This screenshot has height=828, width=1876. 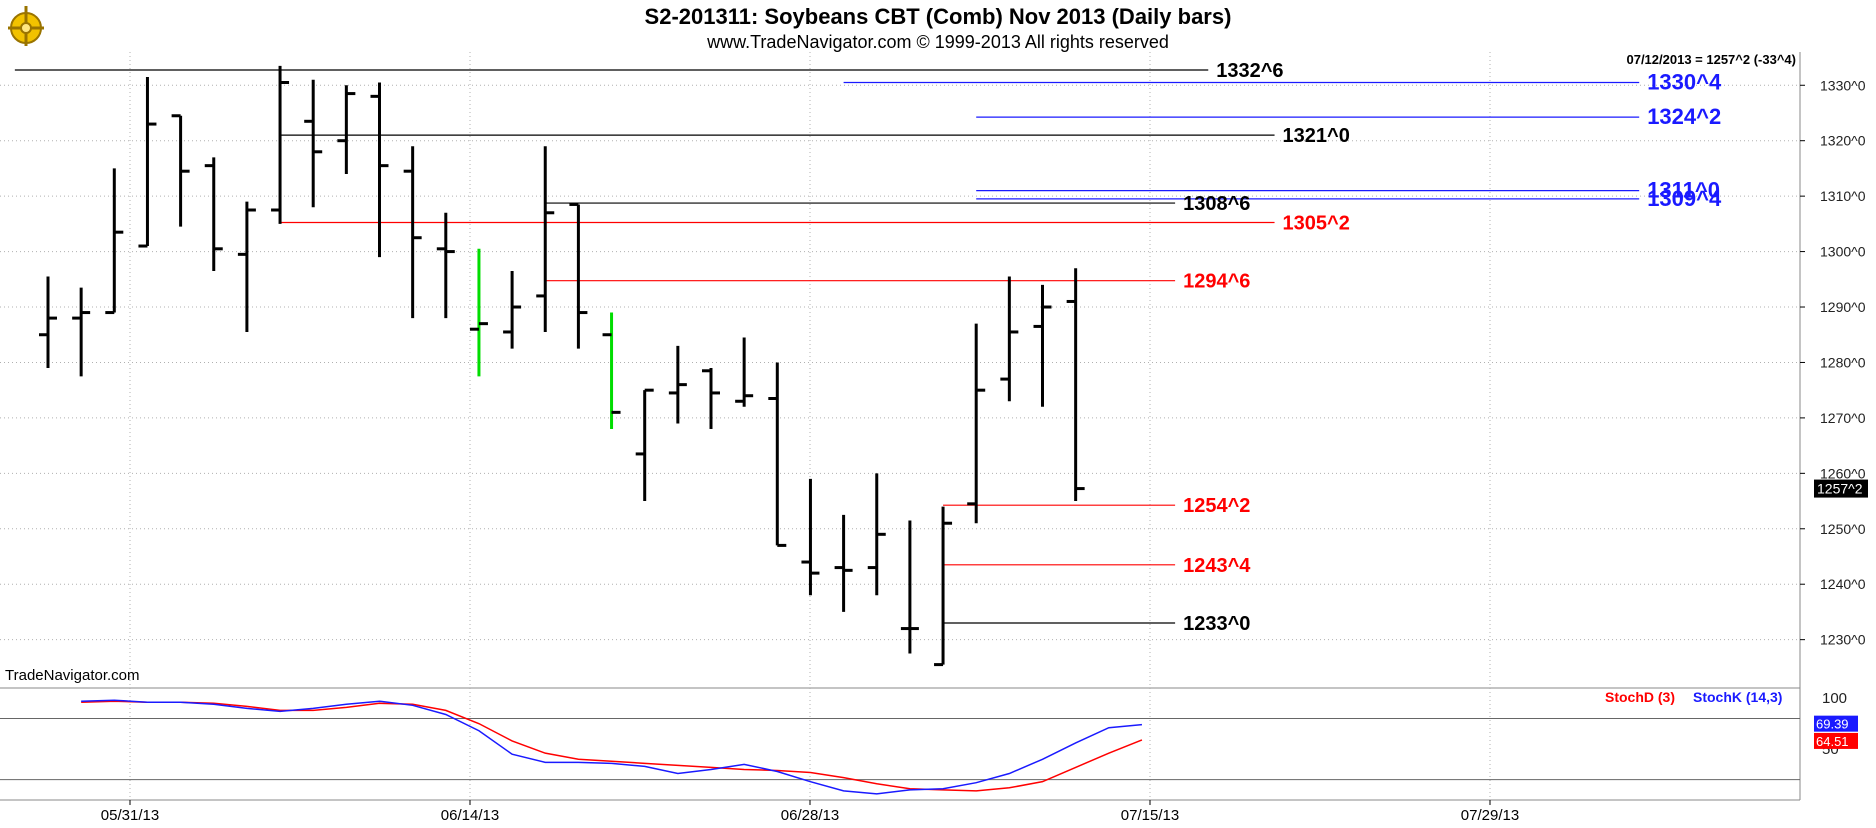 I want to click on x-tick-label: 05/31/13, so click(x=130, y=815).